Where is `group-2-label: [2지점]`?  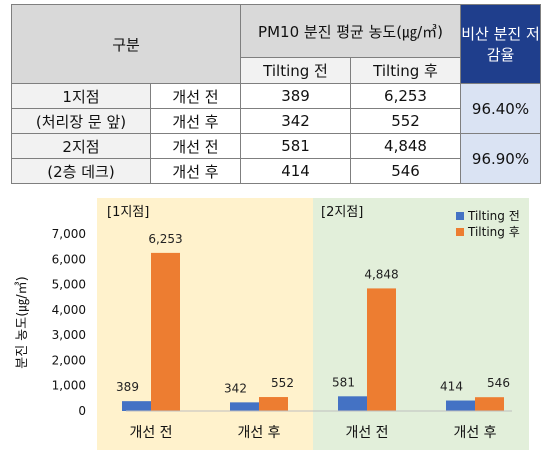 group-2-label: [2지점] is located at coordinates (342, 212).